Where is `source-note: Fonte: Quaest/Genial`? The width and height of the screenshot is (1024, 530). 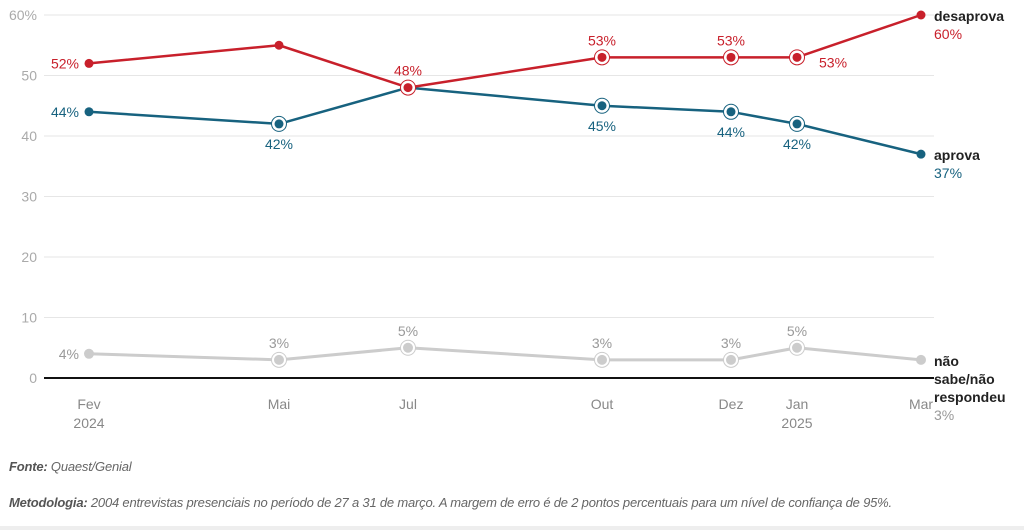
source-note: Fonte: Quaest/Genial is located at coordinates (70, 466).